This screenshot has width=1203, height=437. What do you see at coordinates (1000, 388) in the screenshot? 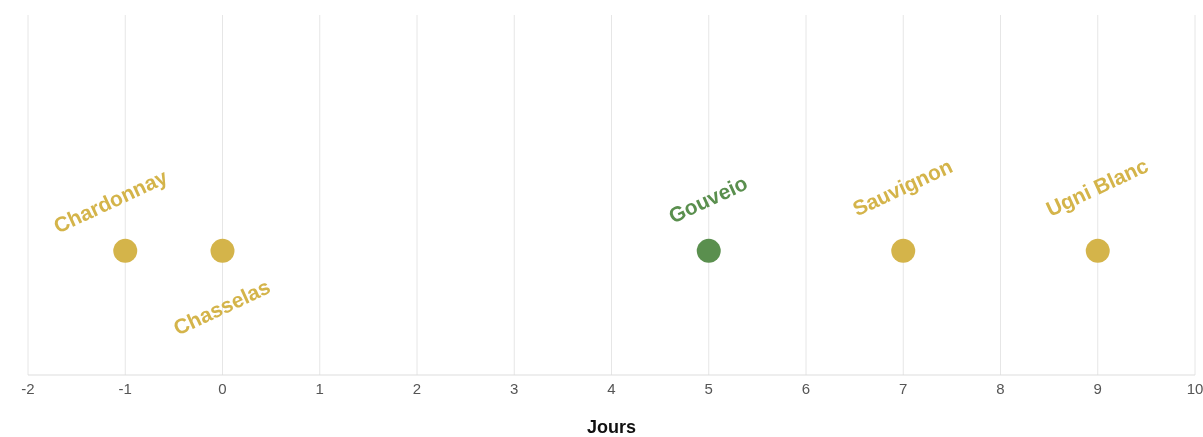
I see `x-tick-label: 8` at bounding box center [1000, 388].